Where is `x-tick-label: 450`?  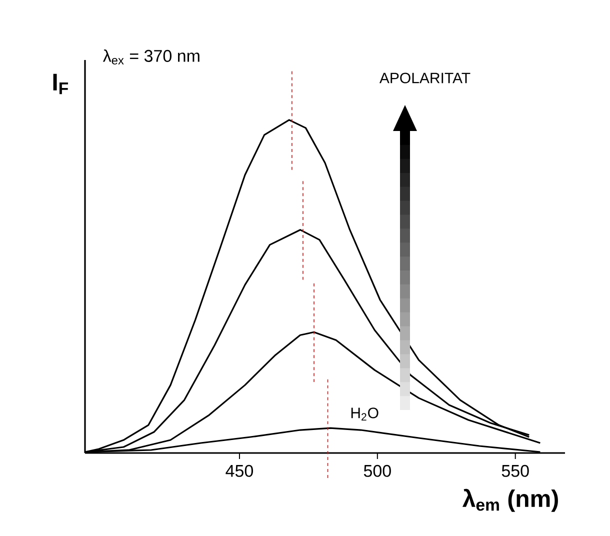
x-tick-label: 450 is located at coordinates (240, 470).